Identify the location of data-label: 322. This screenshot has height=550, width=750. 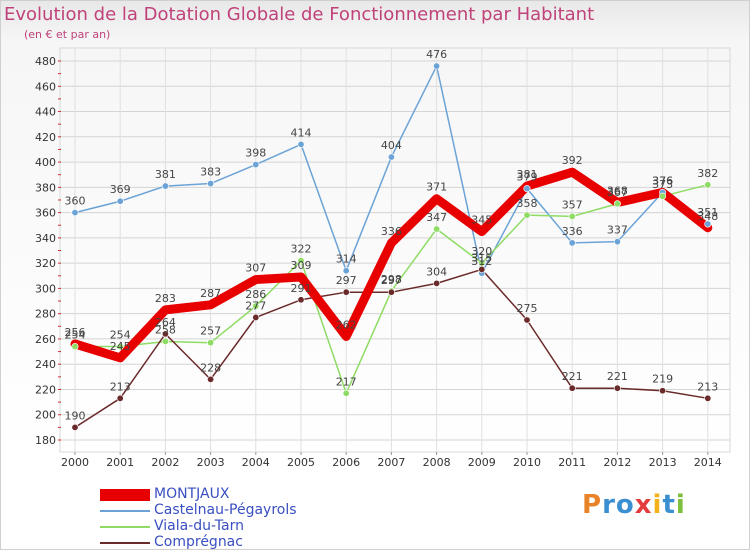
(301, 249).